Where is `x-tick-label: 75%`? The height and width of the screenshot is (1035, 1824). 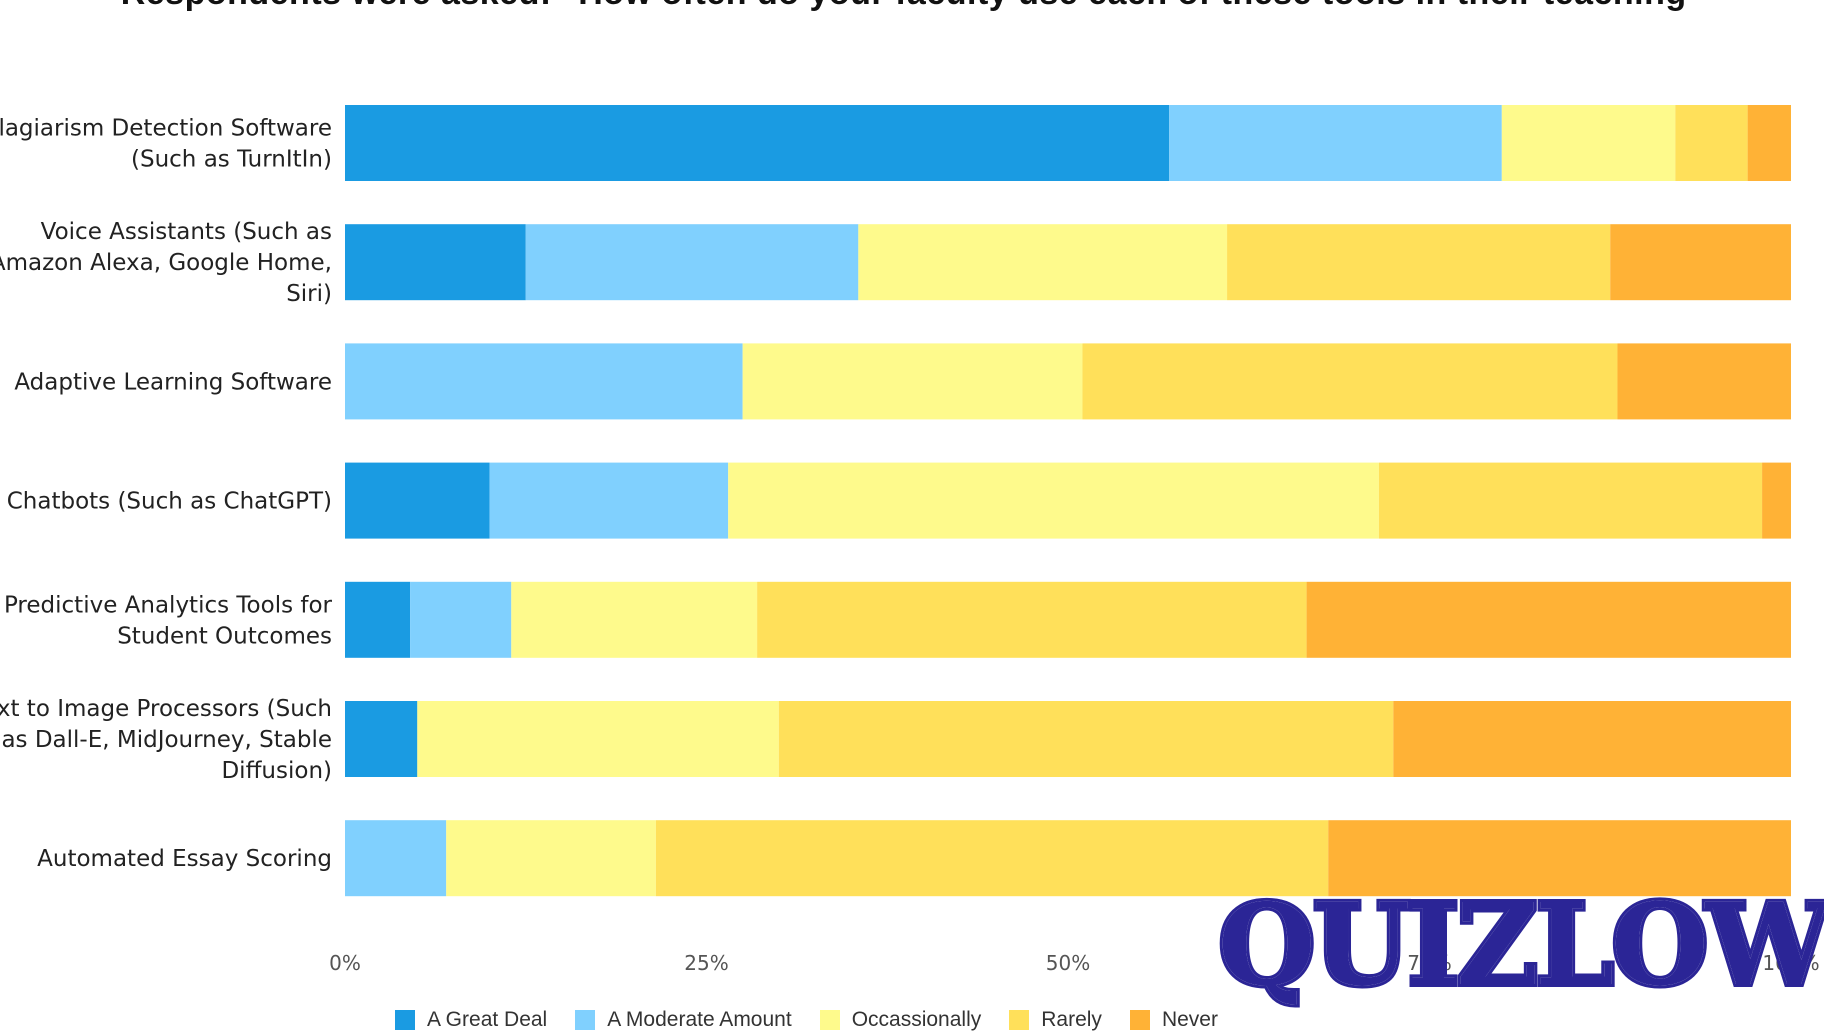
x-tick-label: 75% is located at coordinates (1429, 963).